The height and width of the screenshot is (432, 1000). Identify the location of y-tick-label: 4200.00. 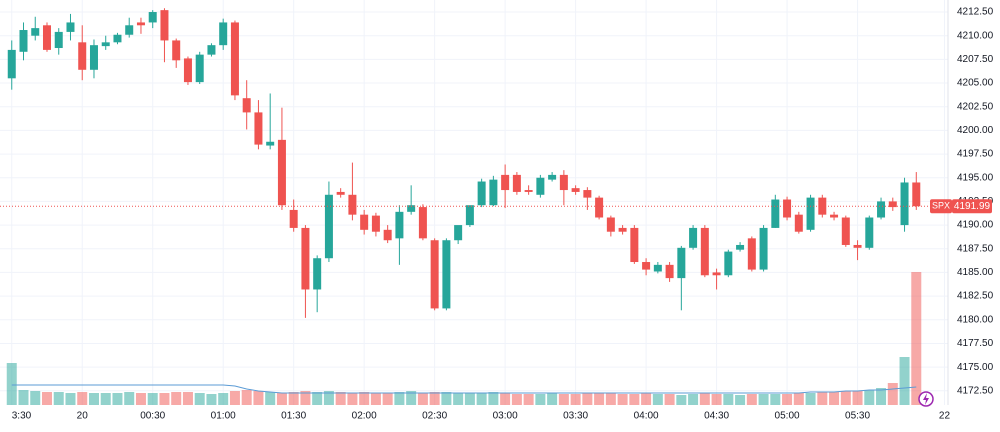
(975, 130).